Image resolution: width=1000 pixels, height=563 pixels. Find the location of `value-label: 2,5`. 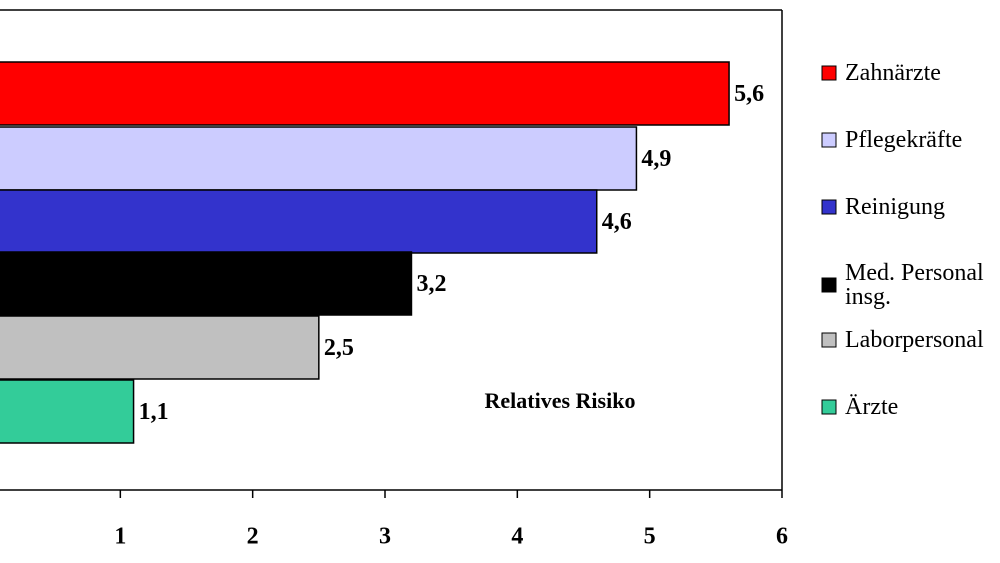

value-label: 2,5 is located at coordinates (339, 348).